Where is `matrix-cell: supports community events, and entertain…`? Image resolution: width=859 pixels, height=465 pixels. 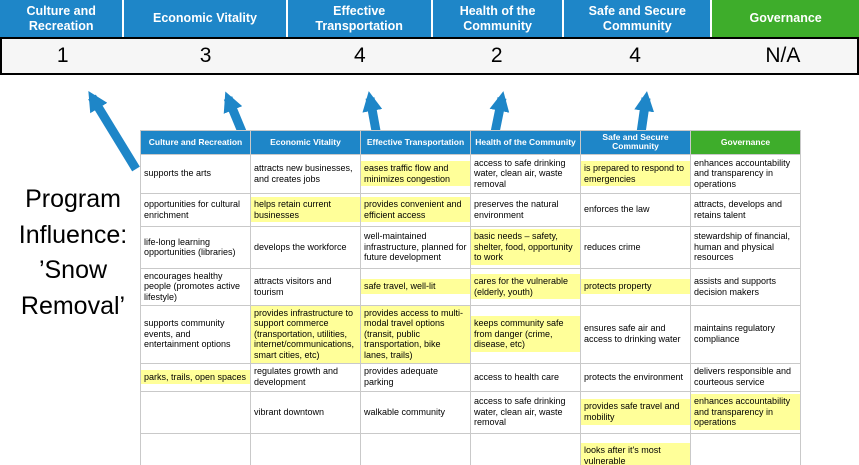 matrix-cell: supports community events, and entertain… is located at coordinates (195, 334).